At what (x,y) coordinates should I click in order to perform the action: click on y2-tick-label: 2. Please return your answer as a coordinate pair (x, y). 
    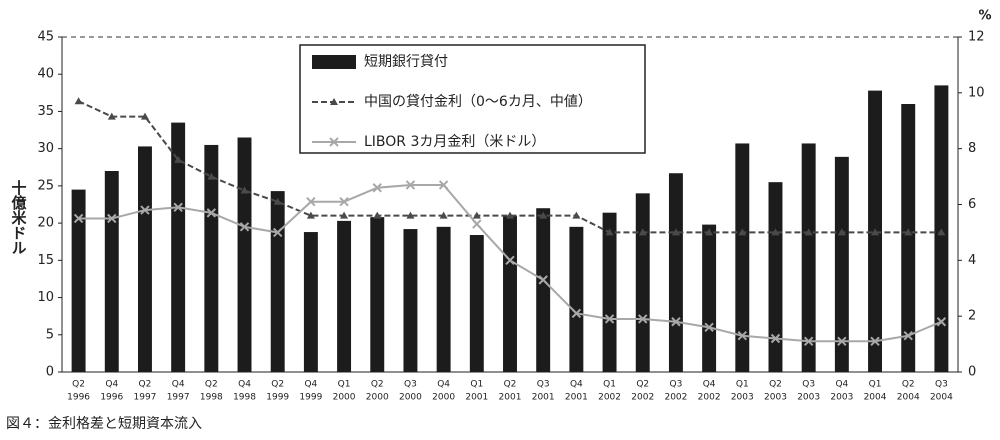
    Looking at the image, I should click on (972, 316).